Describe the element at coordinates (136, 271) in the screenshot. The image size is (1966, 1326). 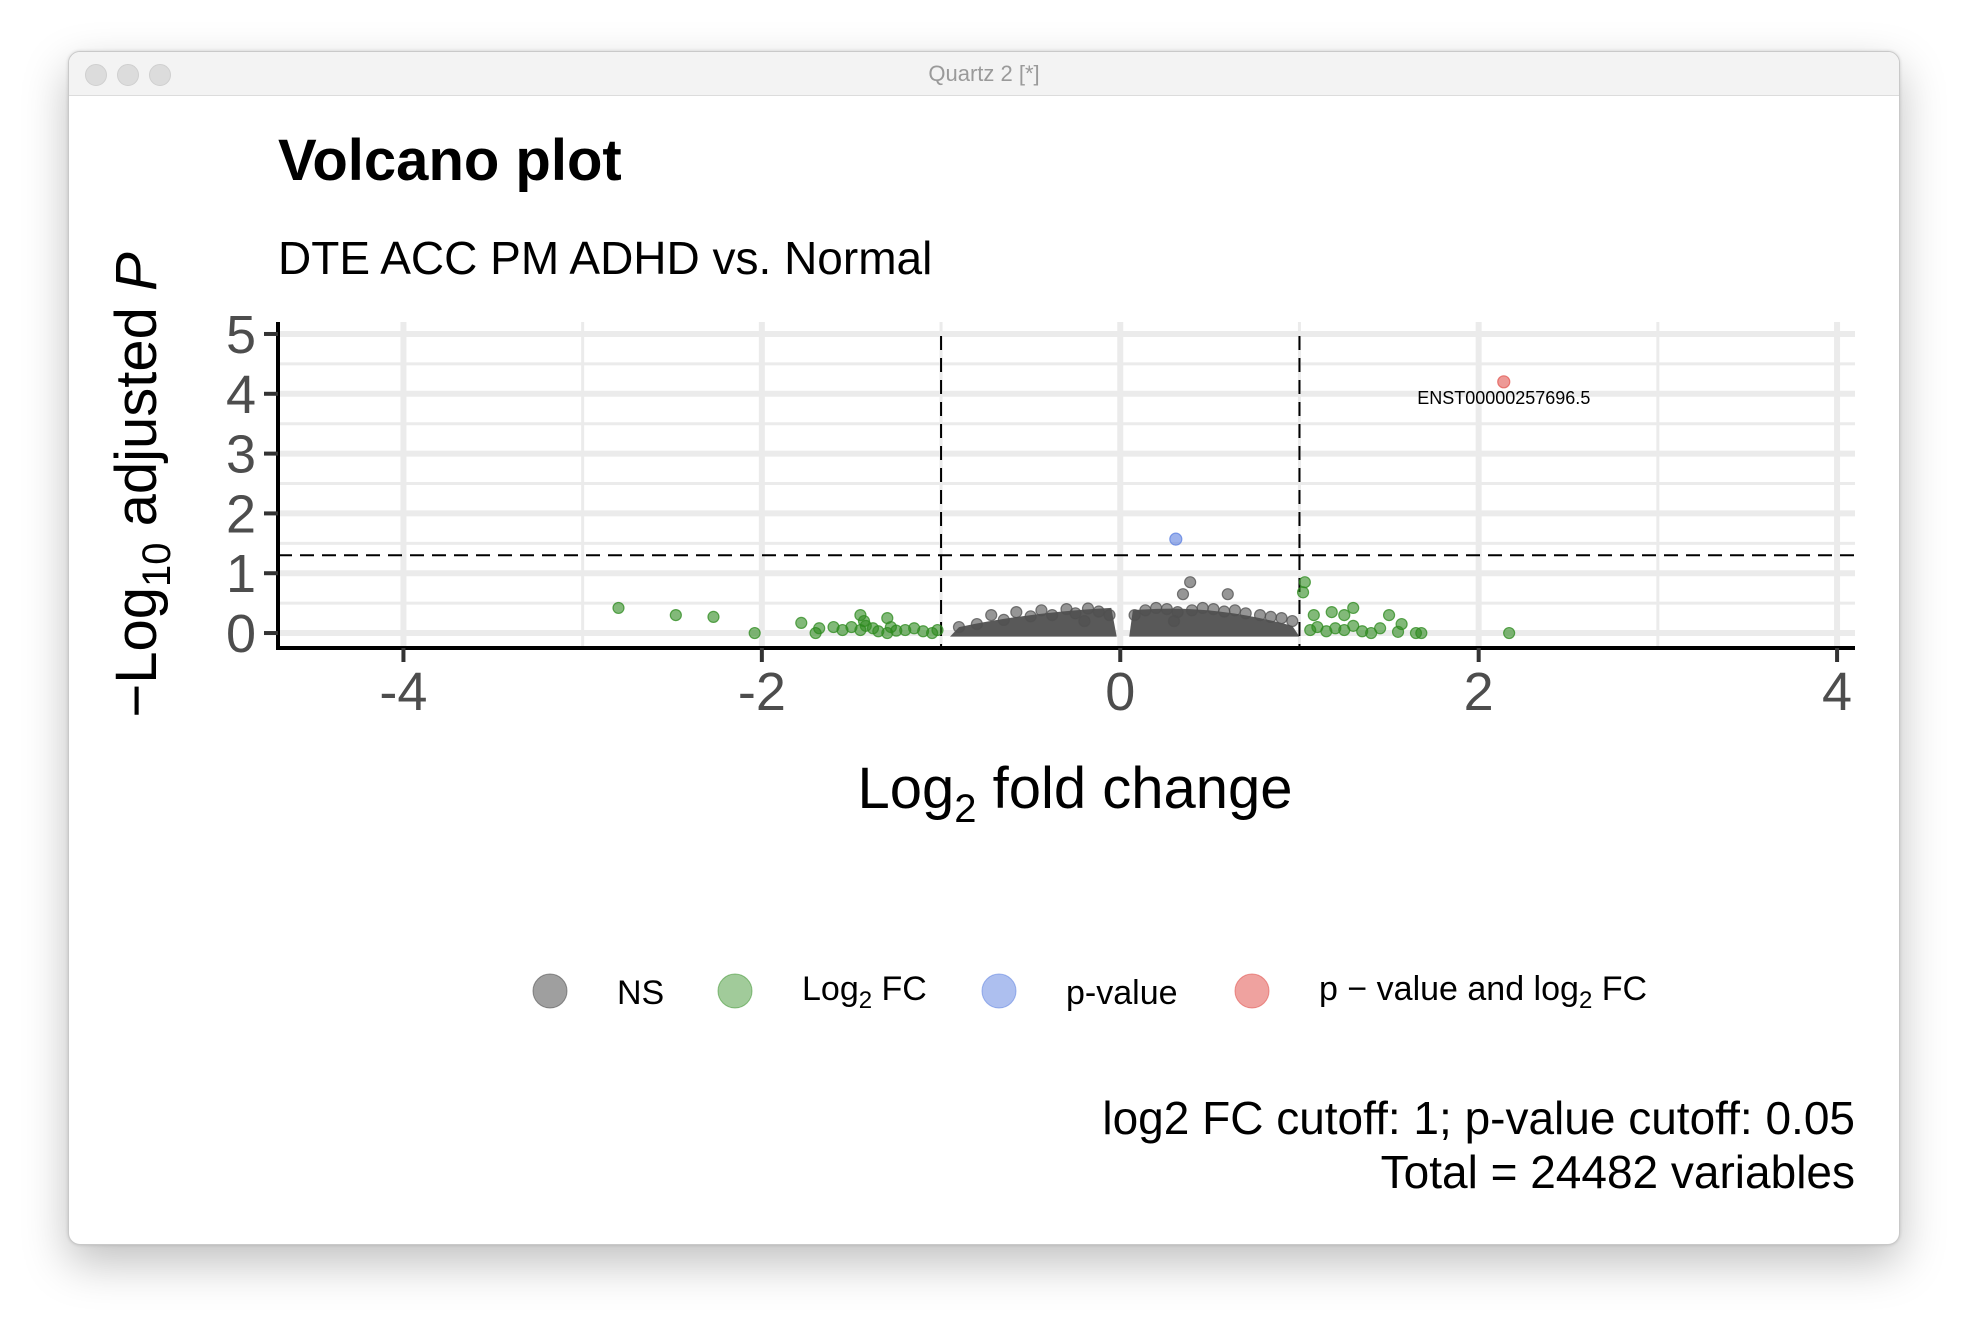
I see `y-axis-label-p: P` at that location.